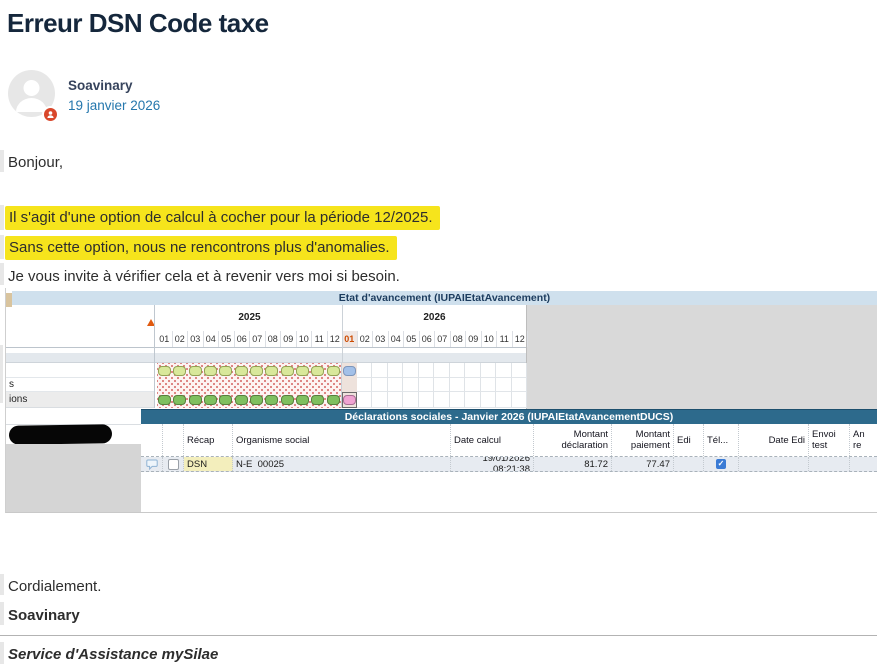  Describe the element at coordinates (721, 464) in the screenshot. I see `tel-checkbox-checked: ✓` at that location.